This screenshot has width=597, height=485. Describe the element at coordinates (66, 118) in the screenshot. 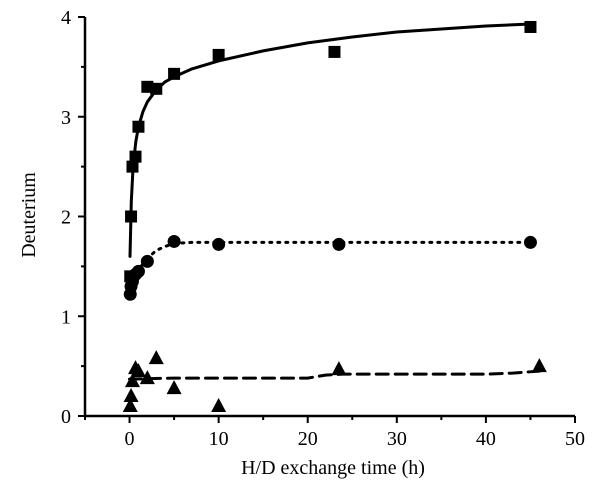

I see `y-tick-label: 3` at that location.